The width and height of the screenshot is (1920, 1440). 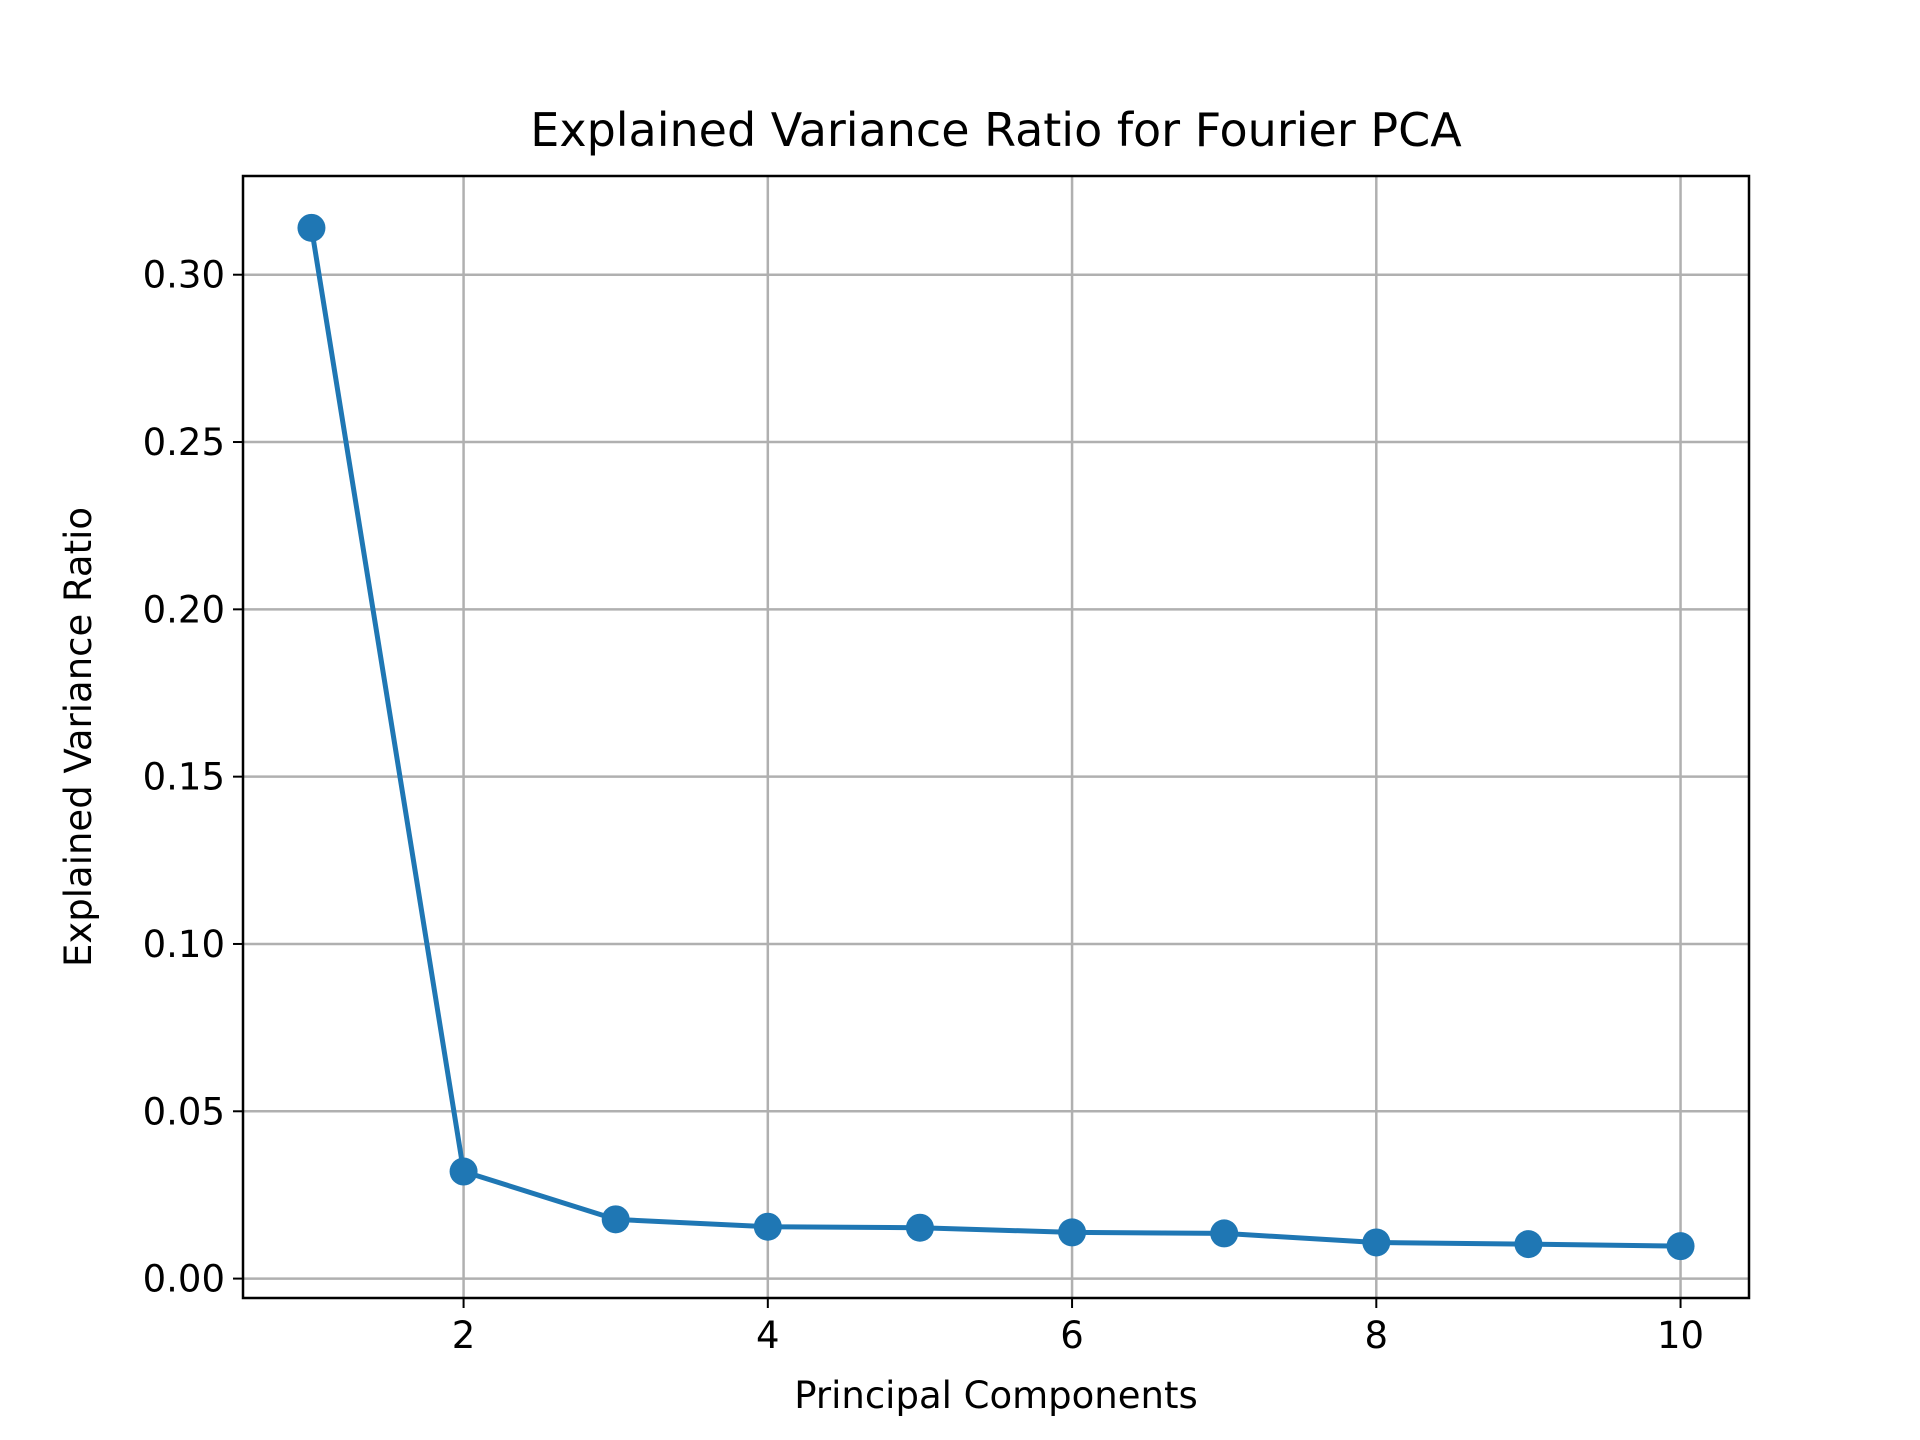 I want to click on x-tick-label: 4, so click(x=768, y=1335).